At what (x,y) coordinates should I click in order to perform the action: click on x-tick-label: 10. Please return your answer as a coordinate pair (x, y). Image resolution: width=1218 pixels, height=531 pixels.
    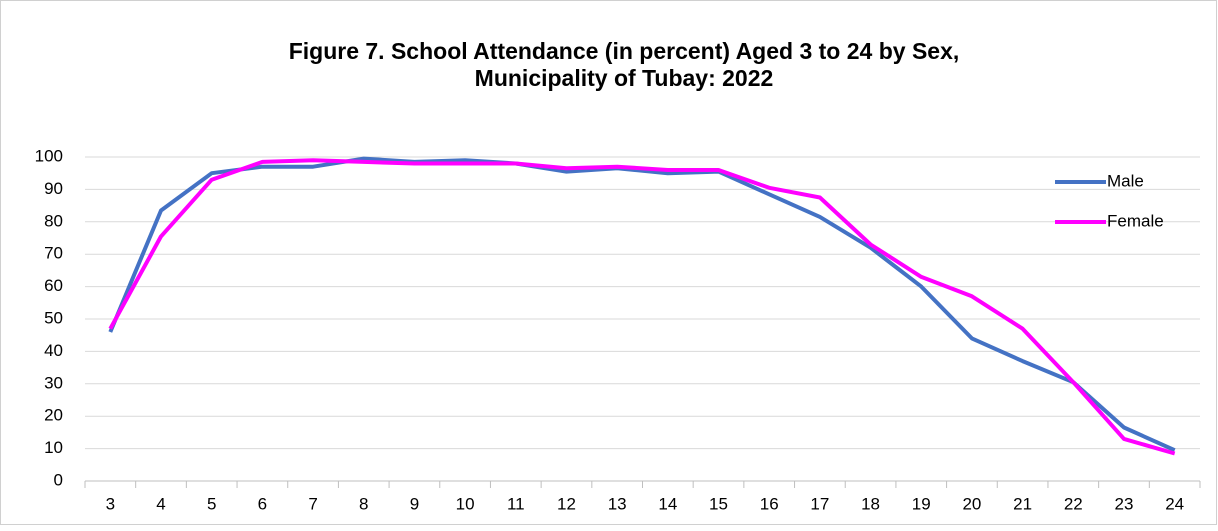
    Looking at the image, I should click on (465, 503).